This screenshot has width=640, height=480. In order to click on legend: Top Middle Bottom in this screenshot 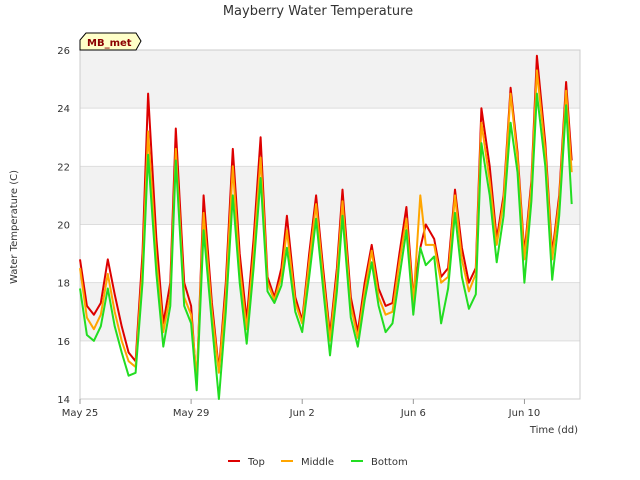, I will do `click(318, 462)`.